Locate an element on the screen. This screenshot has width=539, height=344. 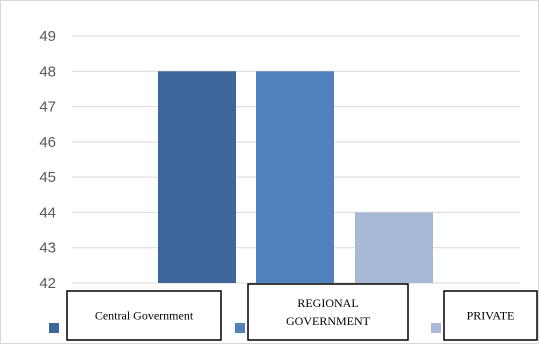
y-tick-label: 44 is located at coordinates (47, 212).